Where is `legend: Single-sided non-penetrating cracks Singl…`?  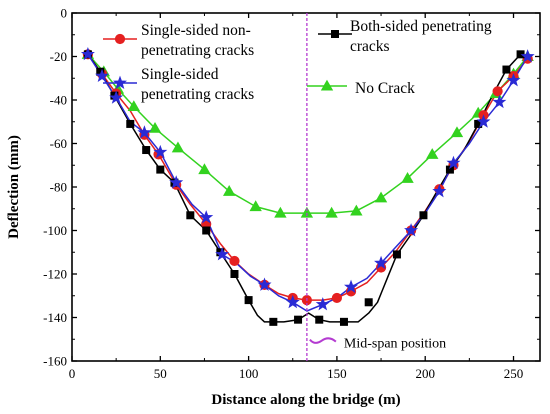 legend: Single-sided non-penetrating cracks Singl… is located at coordinates (297, 60).